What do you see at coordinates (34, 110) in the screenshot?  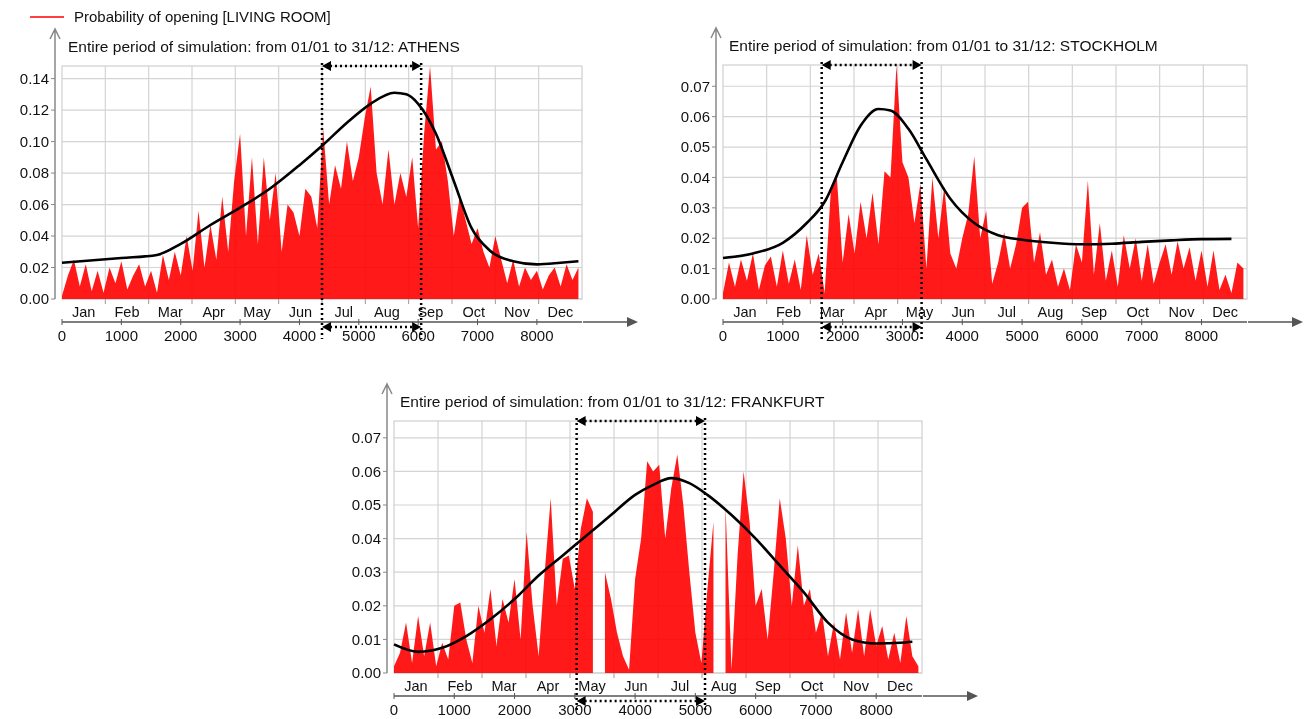 I see `y-tick-label: 0.12` at bounding box center [34, 110].